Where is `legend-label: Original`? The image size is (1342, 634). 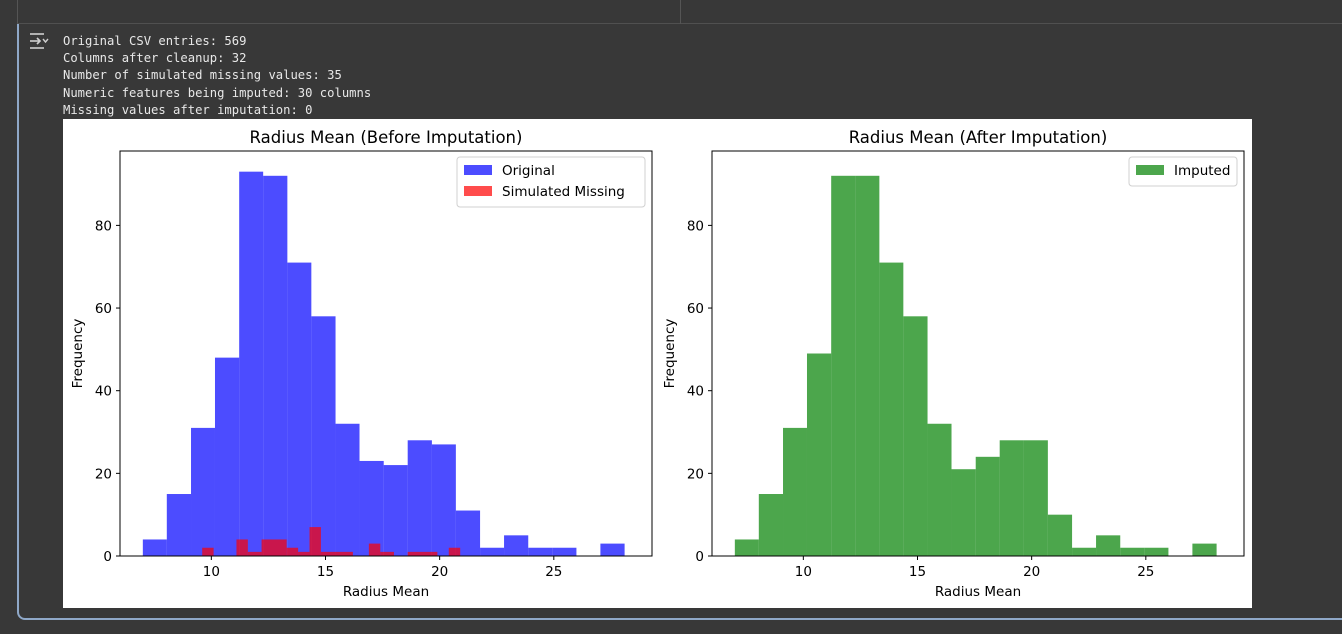
legend-label: Original is located at coordinates (528, 171).